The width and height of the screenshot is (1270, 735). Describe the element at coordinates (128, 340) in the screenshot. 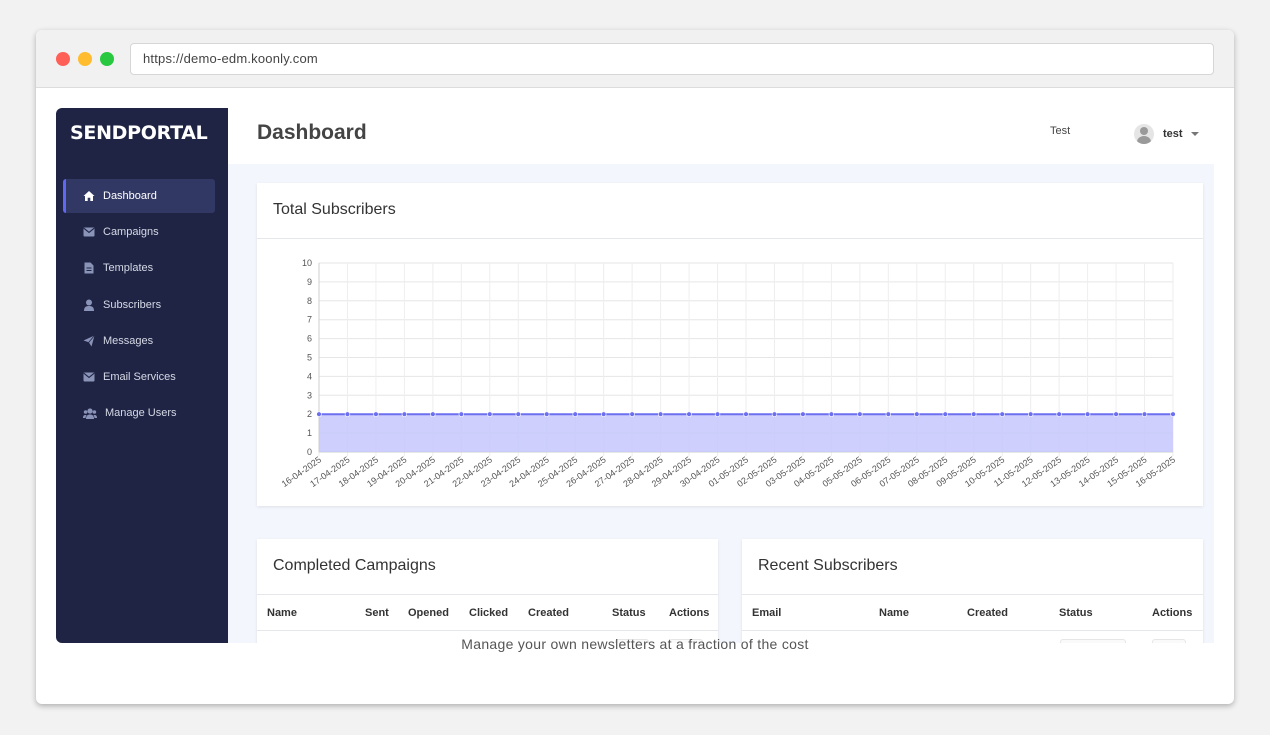

I see `sidebar-item-label: Messages` at that location.